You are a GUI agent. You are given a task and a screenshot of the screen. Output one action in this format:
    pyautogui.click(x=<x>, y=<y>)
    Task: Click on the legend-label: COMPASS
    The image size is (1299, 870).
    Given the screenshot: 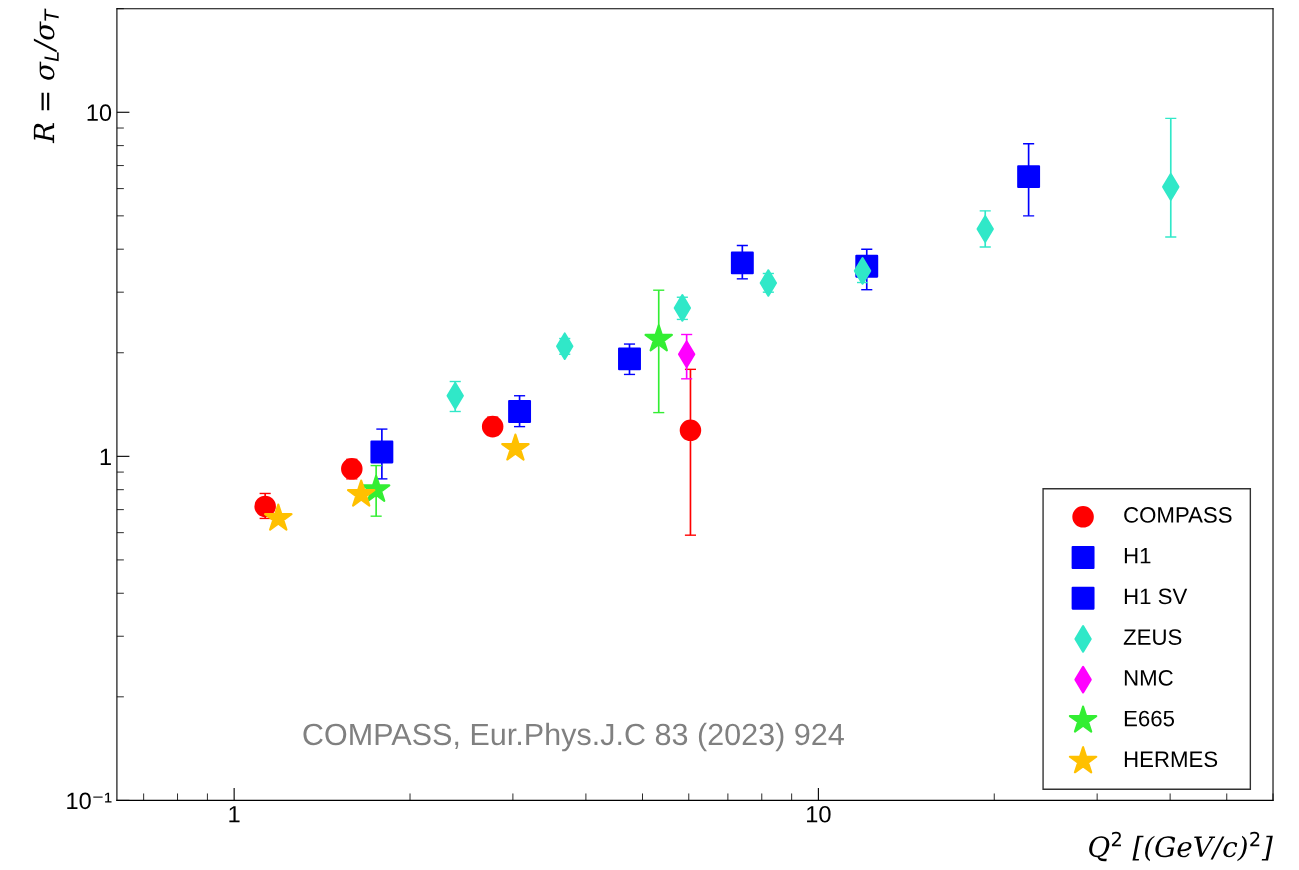 What is the action you would take?
    pyautogui.click(x=1178, y=515)
    